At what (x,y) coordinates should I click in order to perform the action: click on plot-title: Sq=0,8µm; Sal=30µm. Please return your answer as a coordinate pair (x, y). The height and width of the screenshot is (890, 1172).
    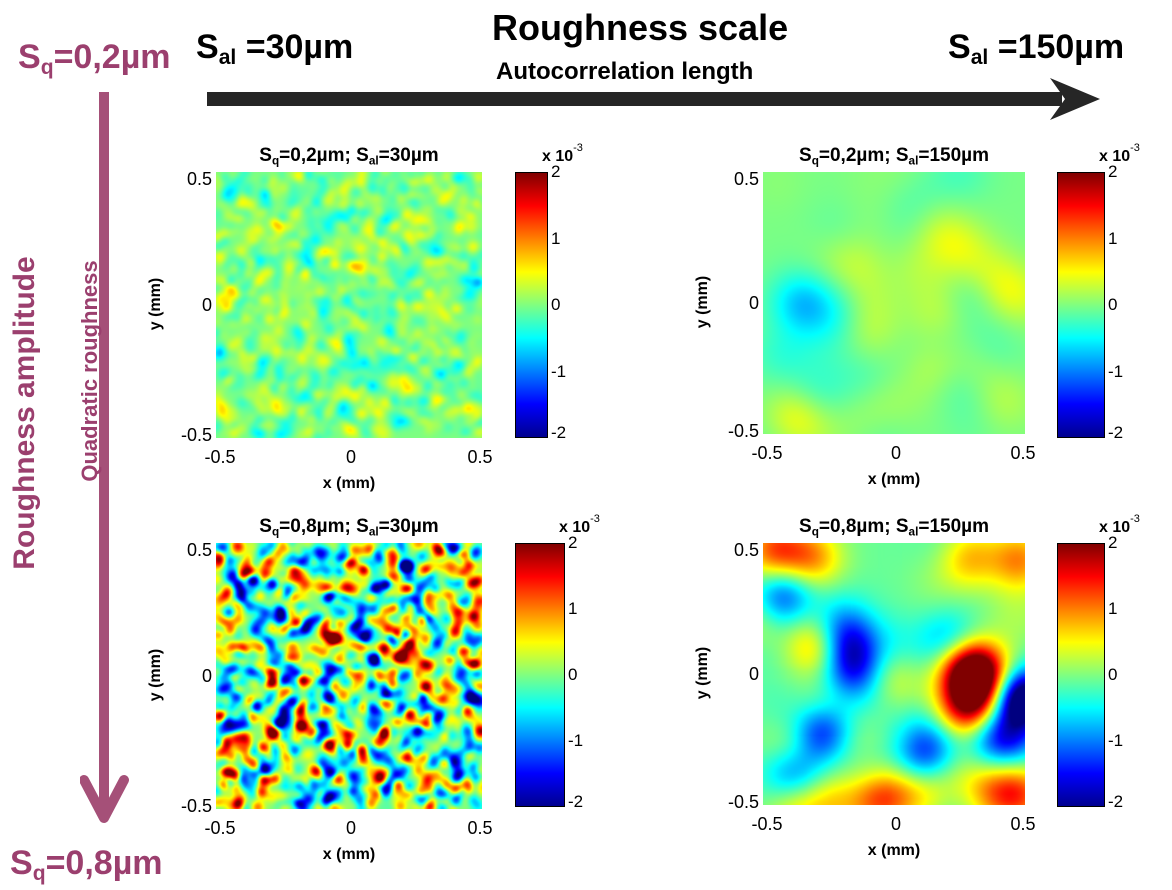
    Looking at the image, I should click on (349, 527).